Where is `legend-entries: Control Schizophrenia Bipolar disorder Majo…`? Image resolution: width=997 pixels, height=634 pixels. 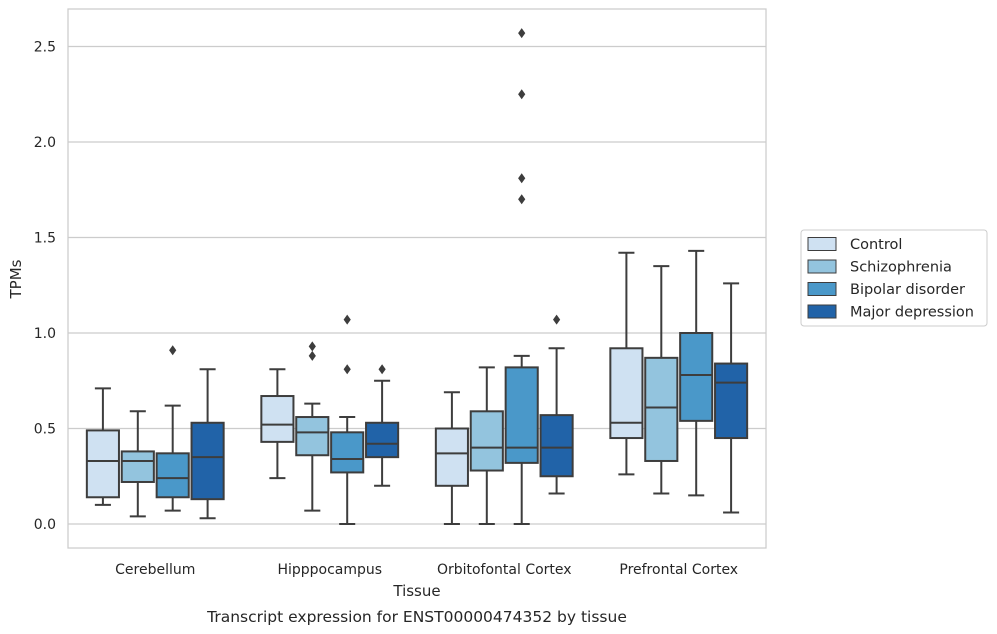 legend-entries: Control Schizophrenia Bipolar disorder Majo… is located at coordinates (890, 279).